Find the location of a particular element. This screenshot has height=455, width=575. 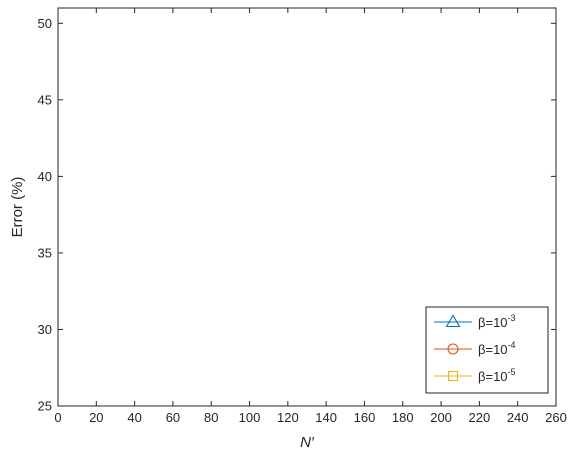

x-tick-label: 160 is located at coordinates (365, 417).